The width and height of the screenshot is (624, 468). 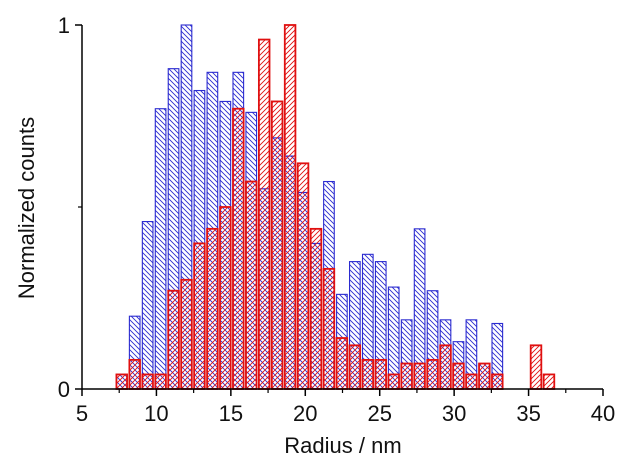 What do you see at coordinates (26, 208) in the screenshot?
I see `y-axis-title: Normalized counts` at bounding box center [26, 208].